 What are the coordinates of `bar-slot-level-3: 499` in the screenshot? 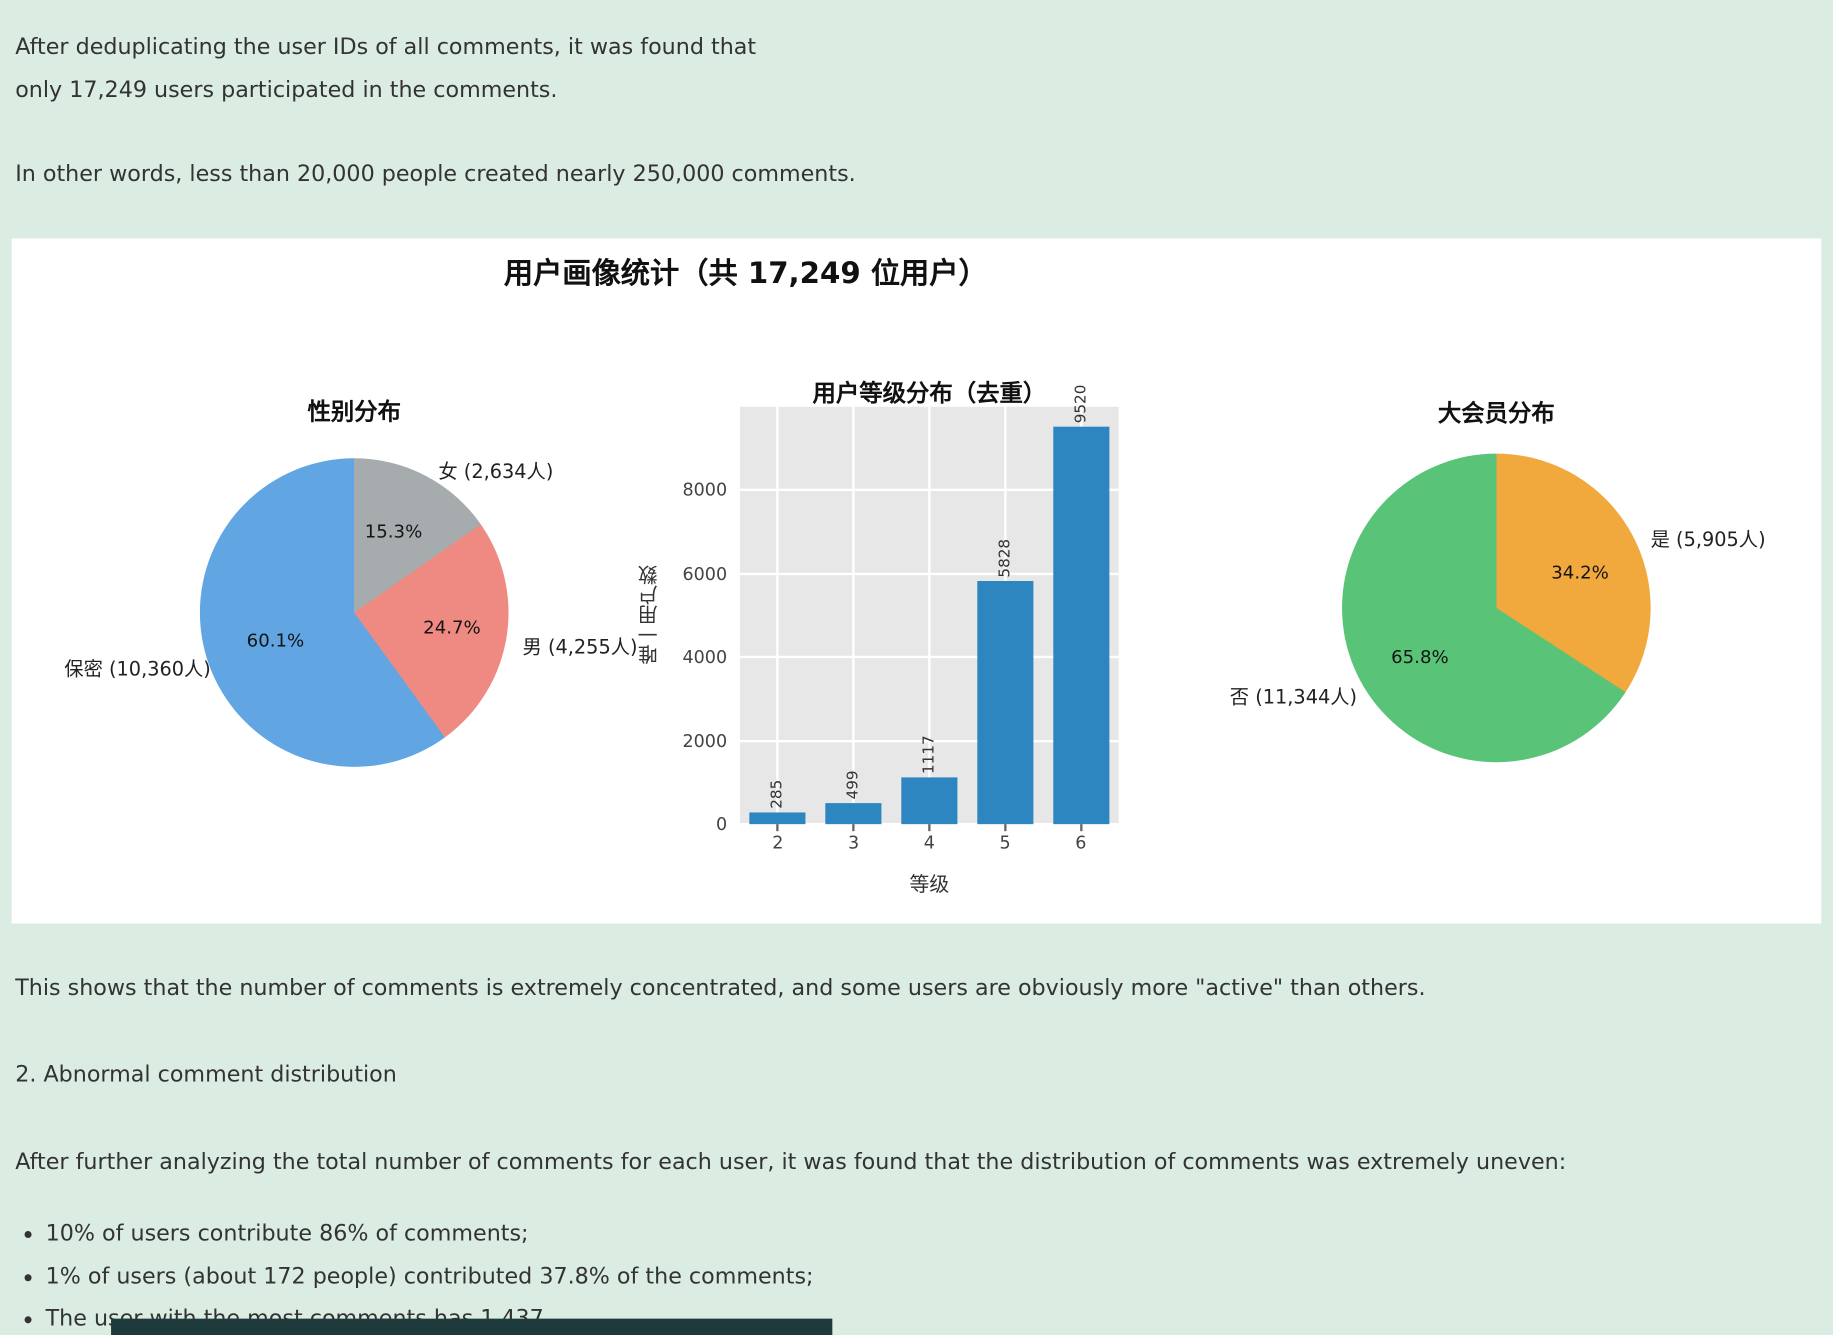 It's located at (854, 616).